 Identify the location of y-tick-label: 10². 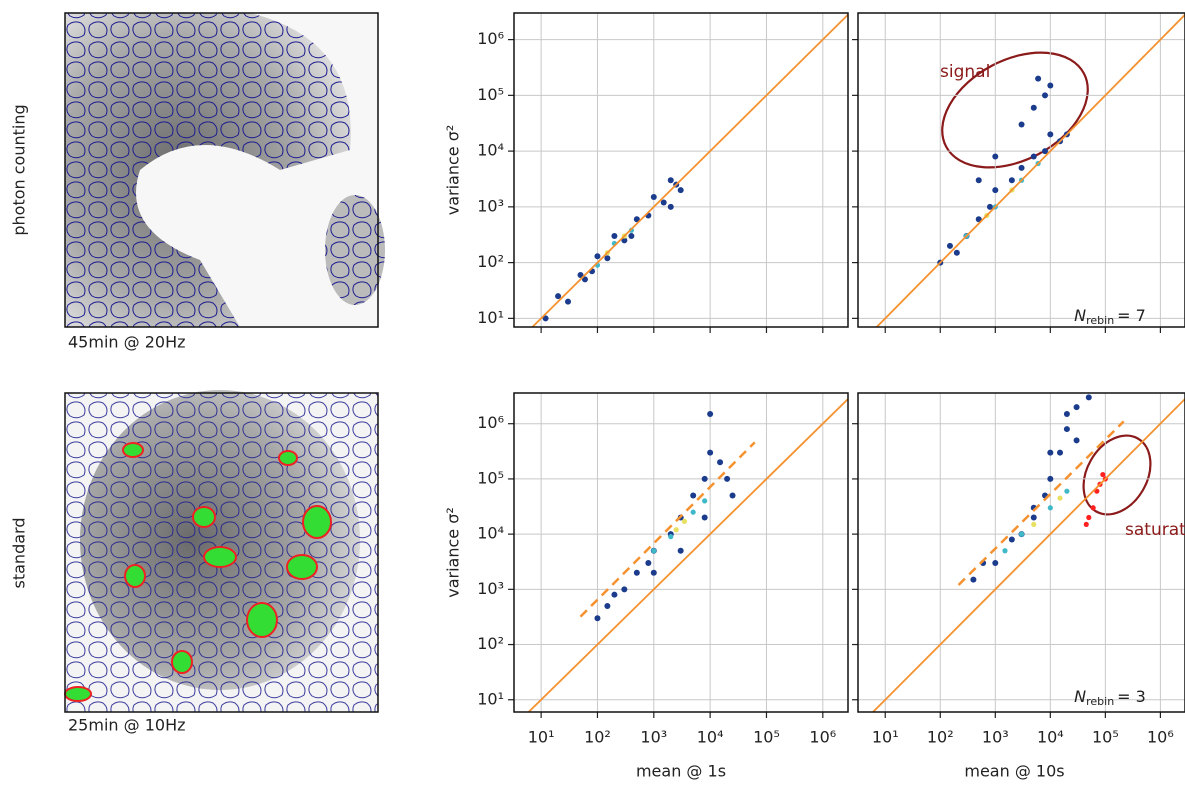
(490, 643).